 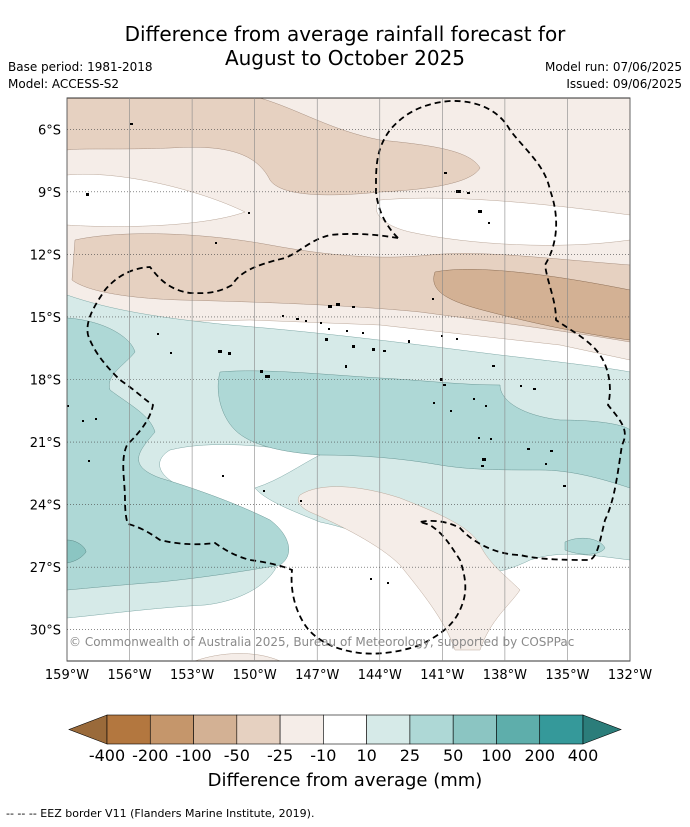 I want to click on meta-right: Model run: 07/06/2025 Issued: 09/06/2025, so click(x=613, y=76).